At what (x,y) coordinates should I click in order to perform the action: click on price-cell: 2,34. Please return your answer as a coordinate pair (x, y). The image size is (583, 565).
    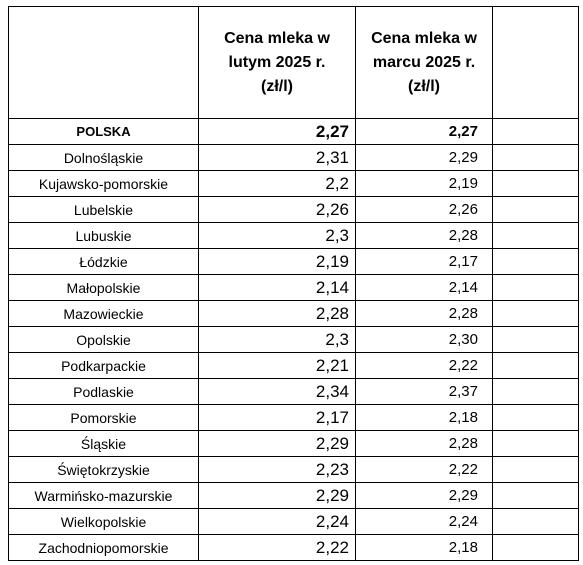
    Looking at the image, I should click on (277, 391).